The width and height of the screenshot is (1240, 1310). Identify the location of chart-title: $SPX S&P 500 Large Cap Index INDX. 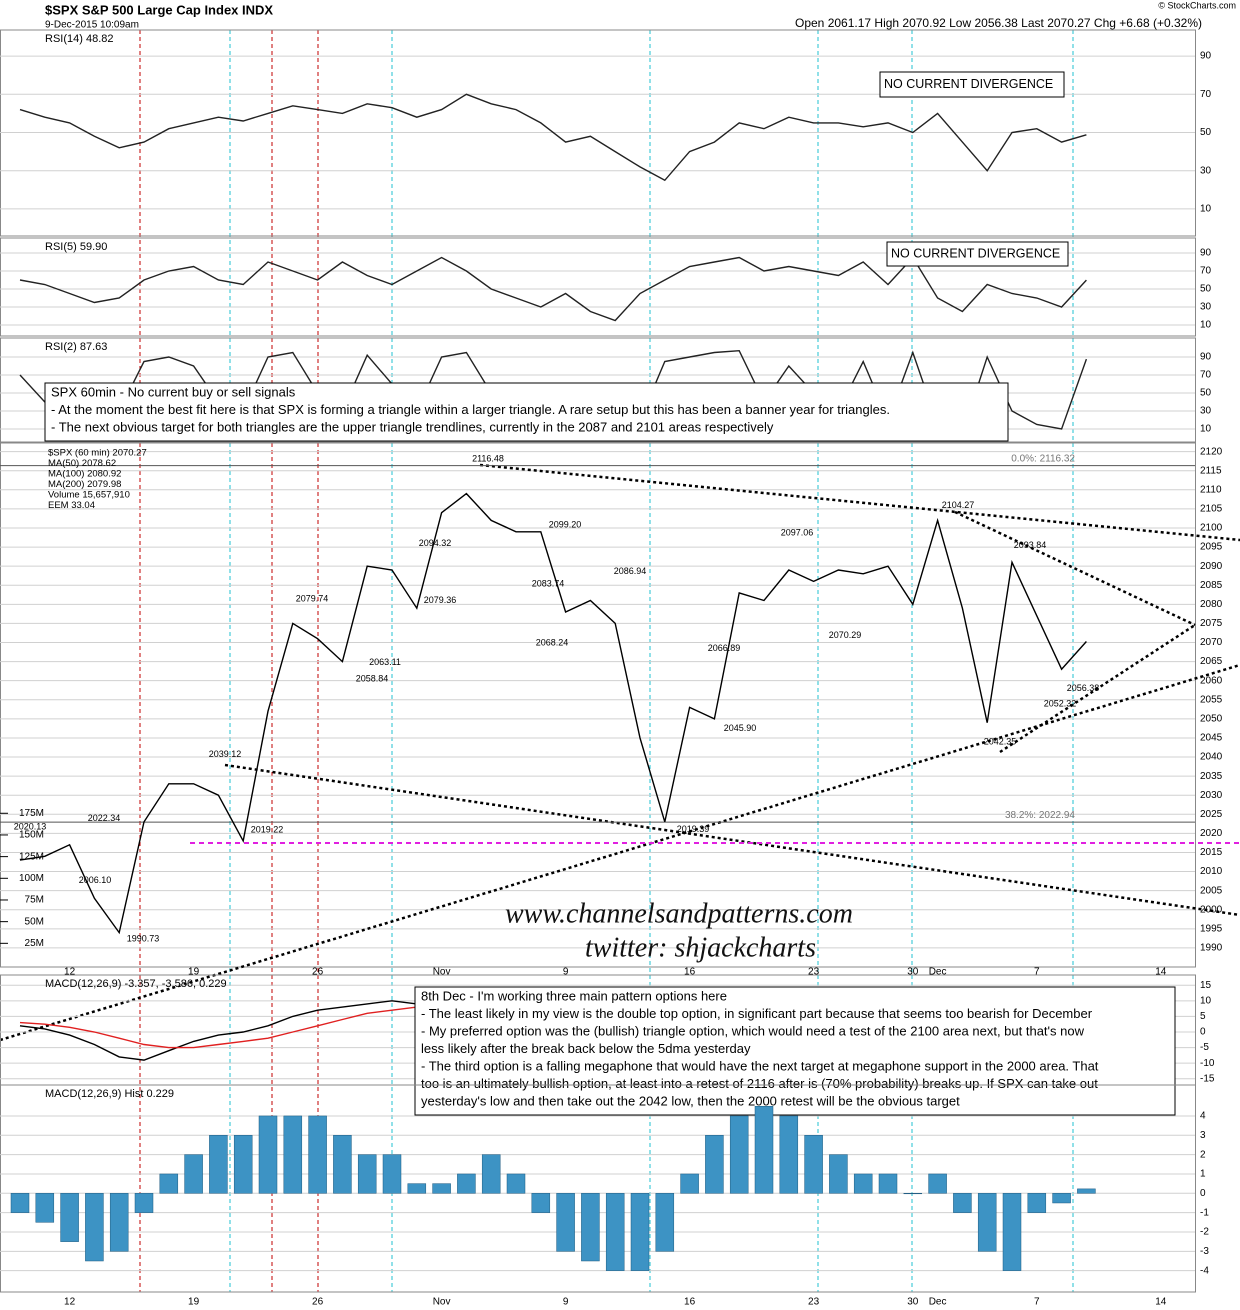
(159, 9).